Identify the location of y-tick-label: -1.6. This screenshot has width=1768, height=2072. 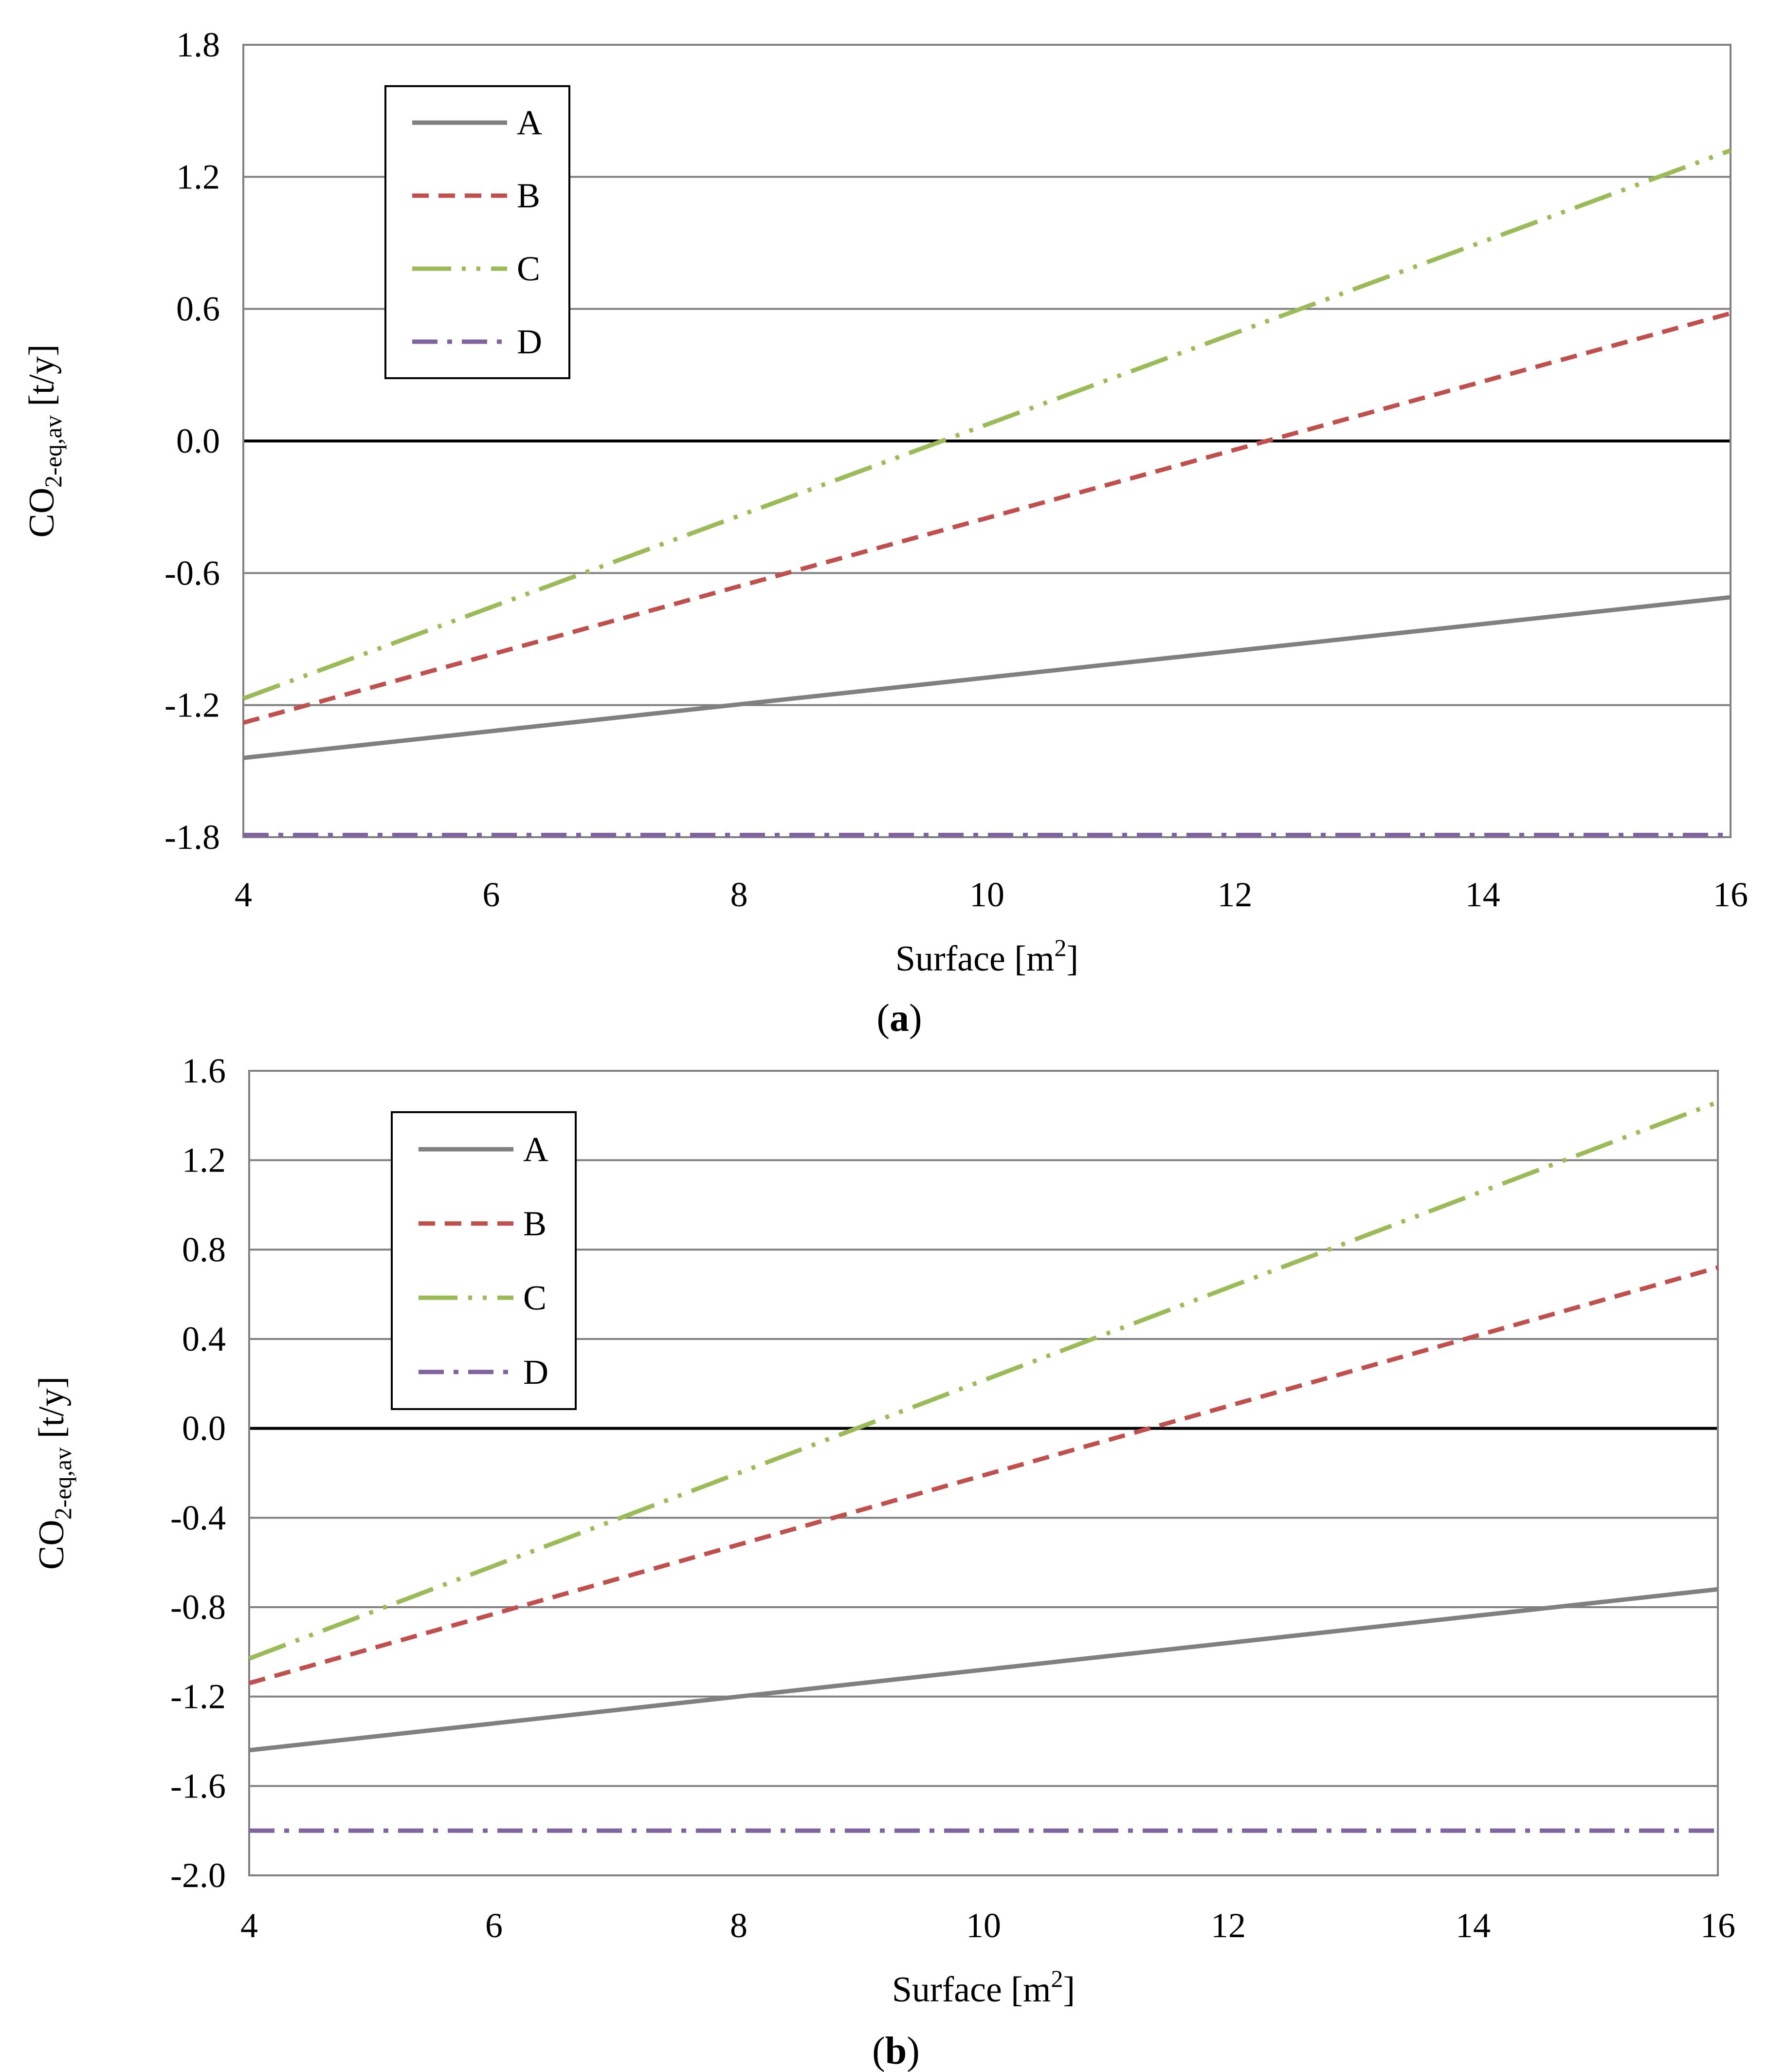
(198, 1785).